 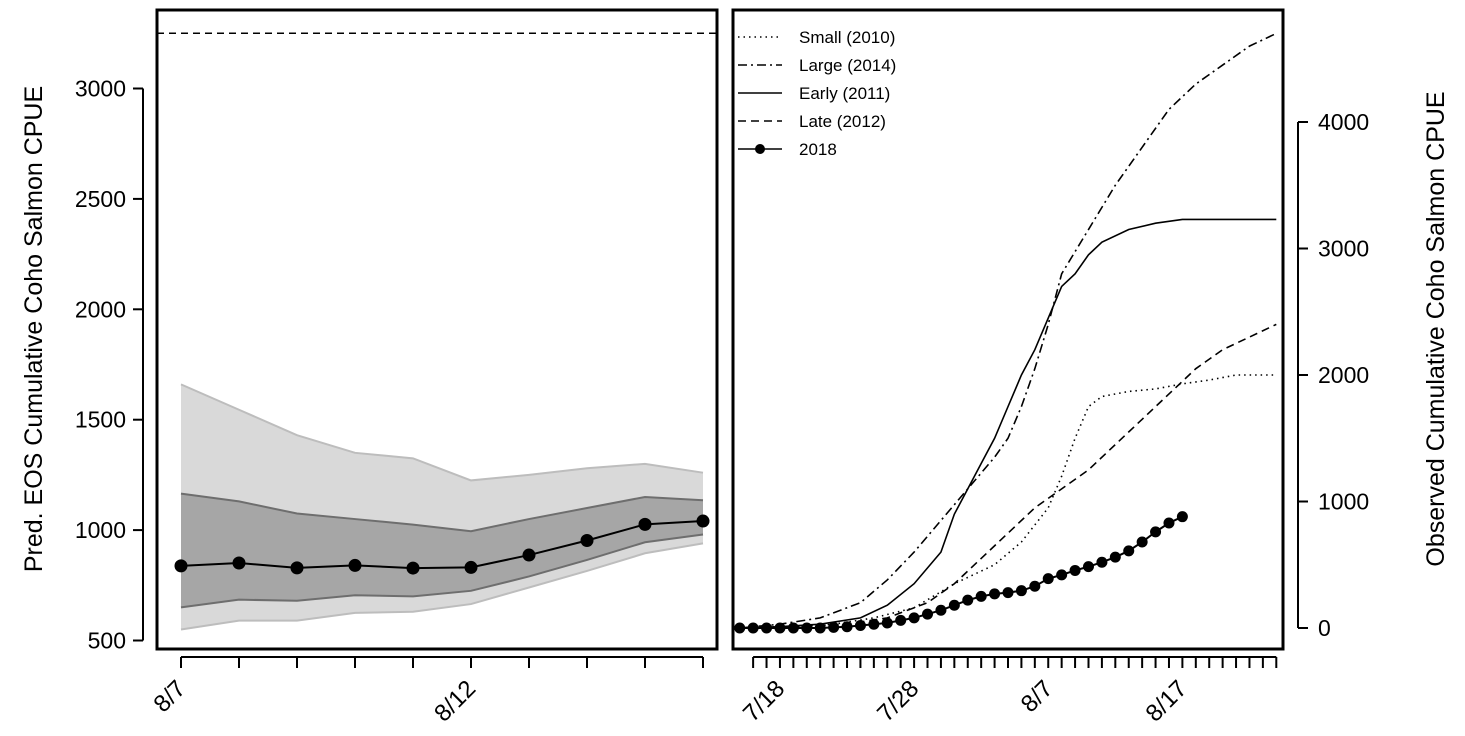 What do you see at coordinates (847, 37) in the screenshot?
I see `legend-label: Small (2010)` at bounding box center [847, 37].